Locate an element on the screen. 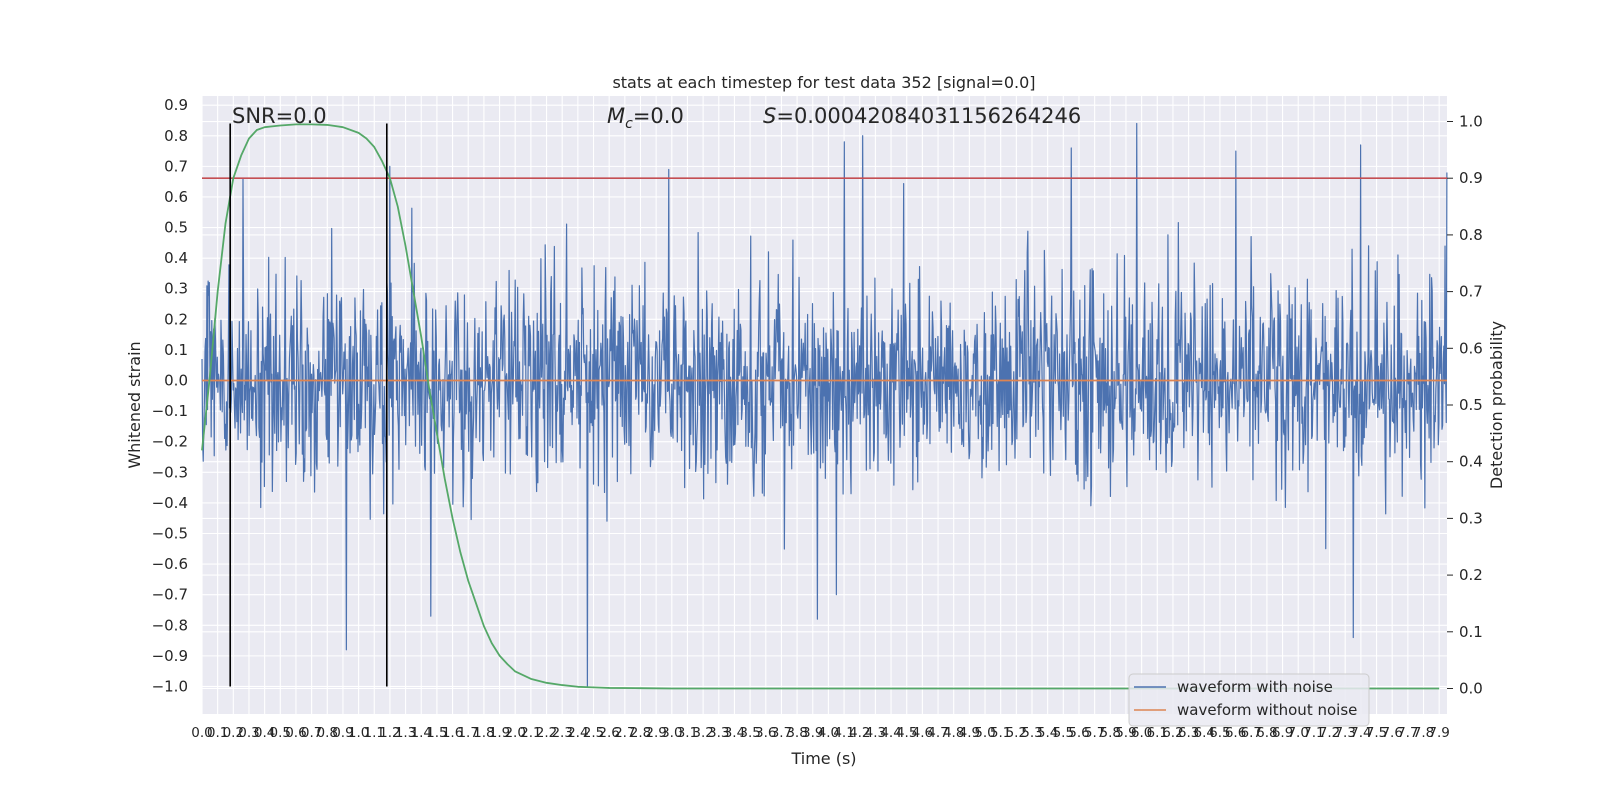  x-tick-label: 7.9 is located at coordinates (1438, 733).